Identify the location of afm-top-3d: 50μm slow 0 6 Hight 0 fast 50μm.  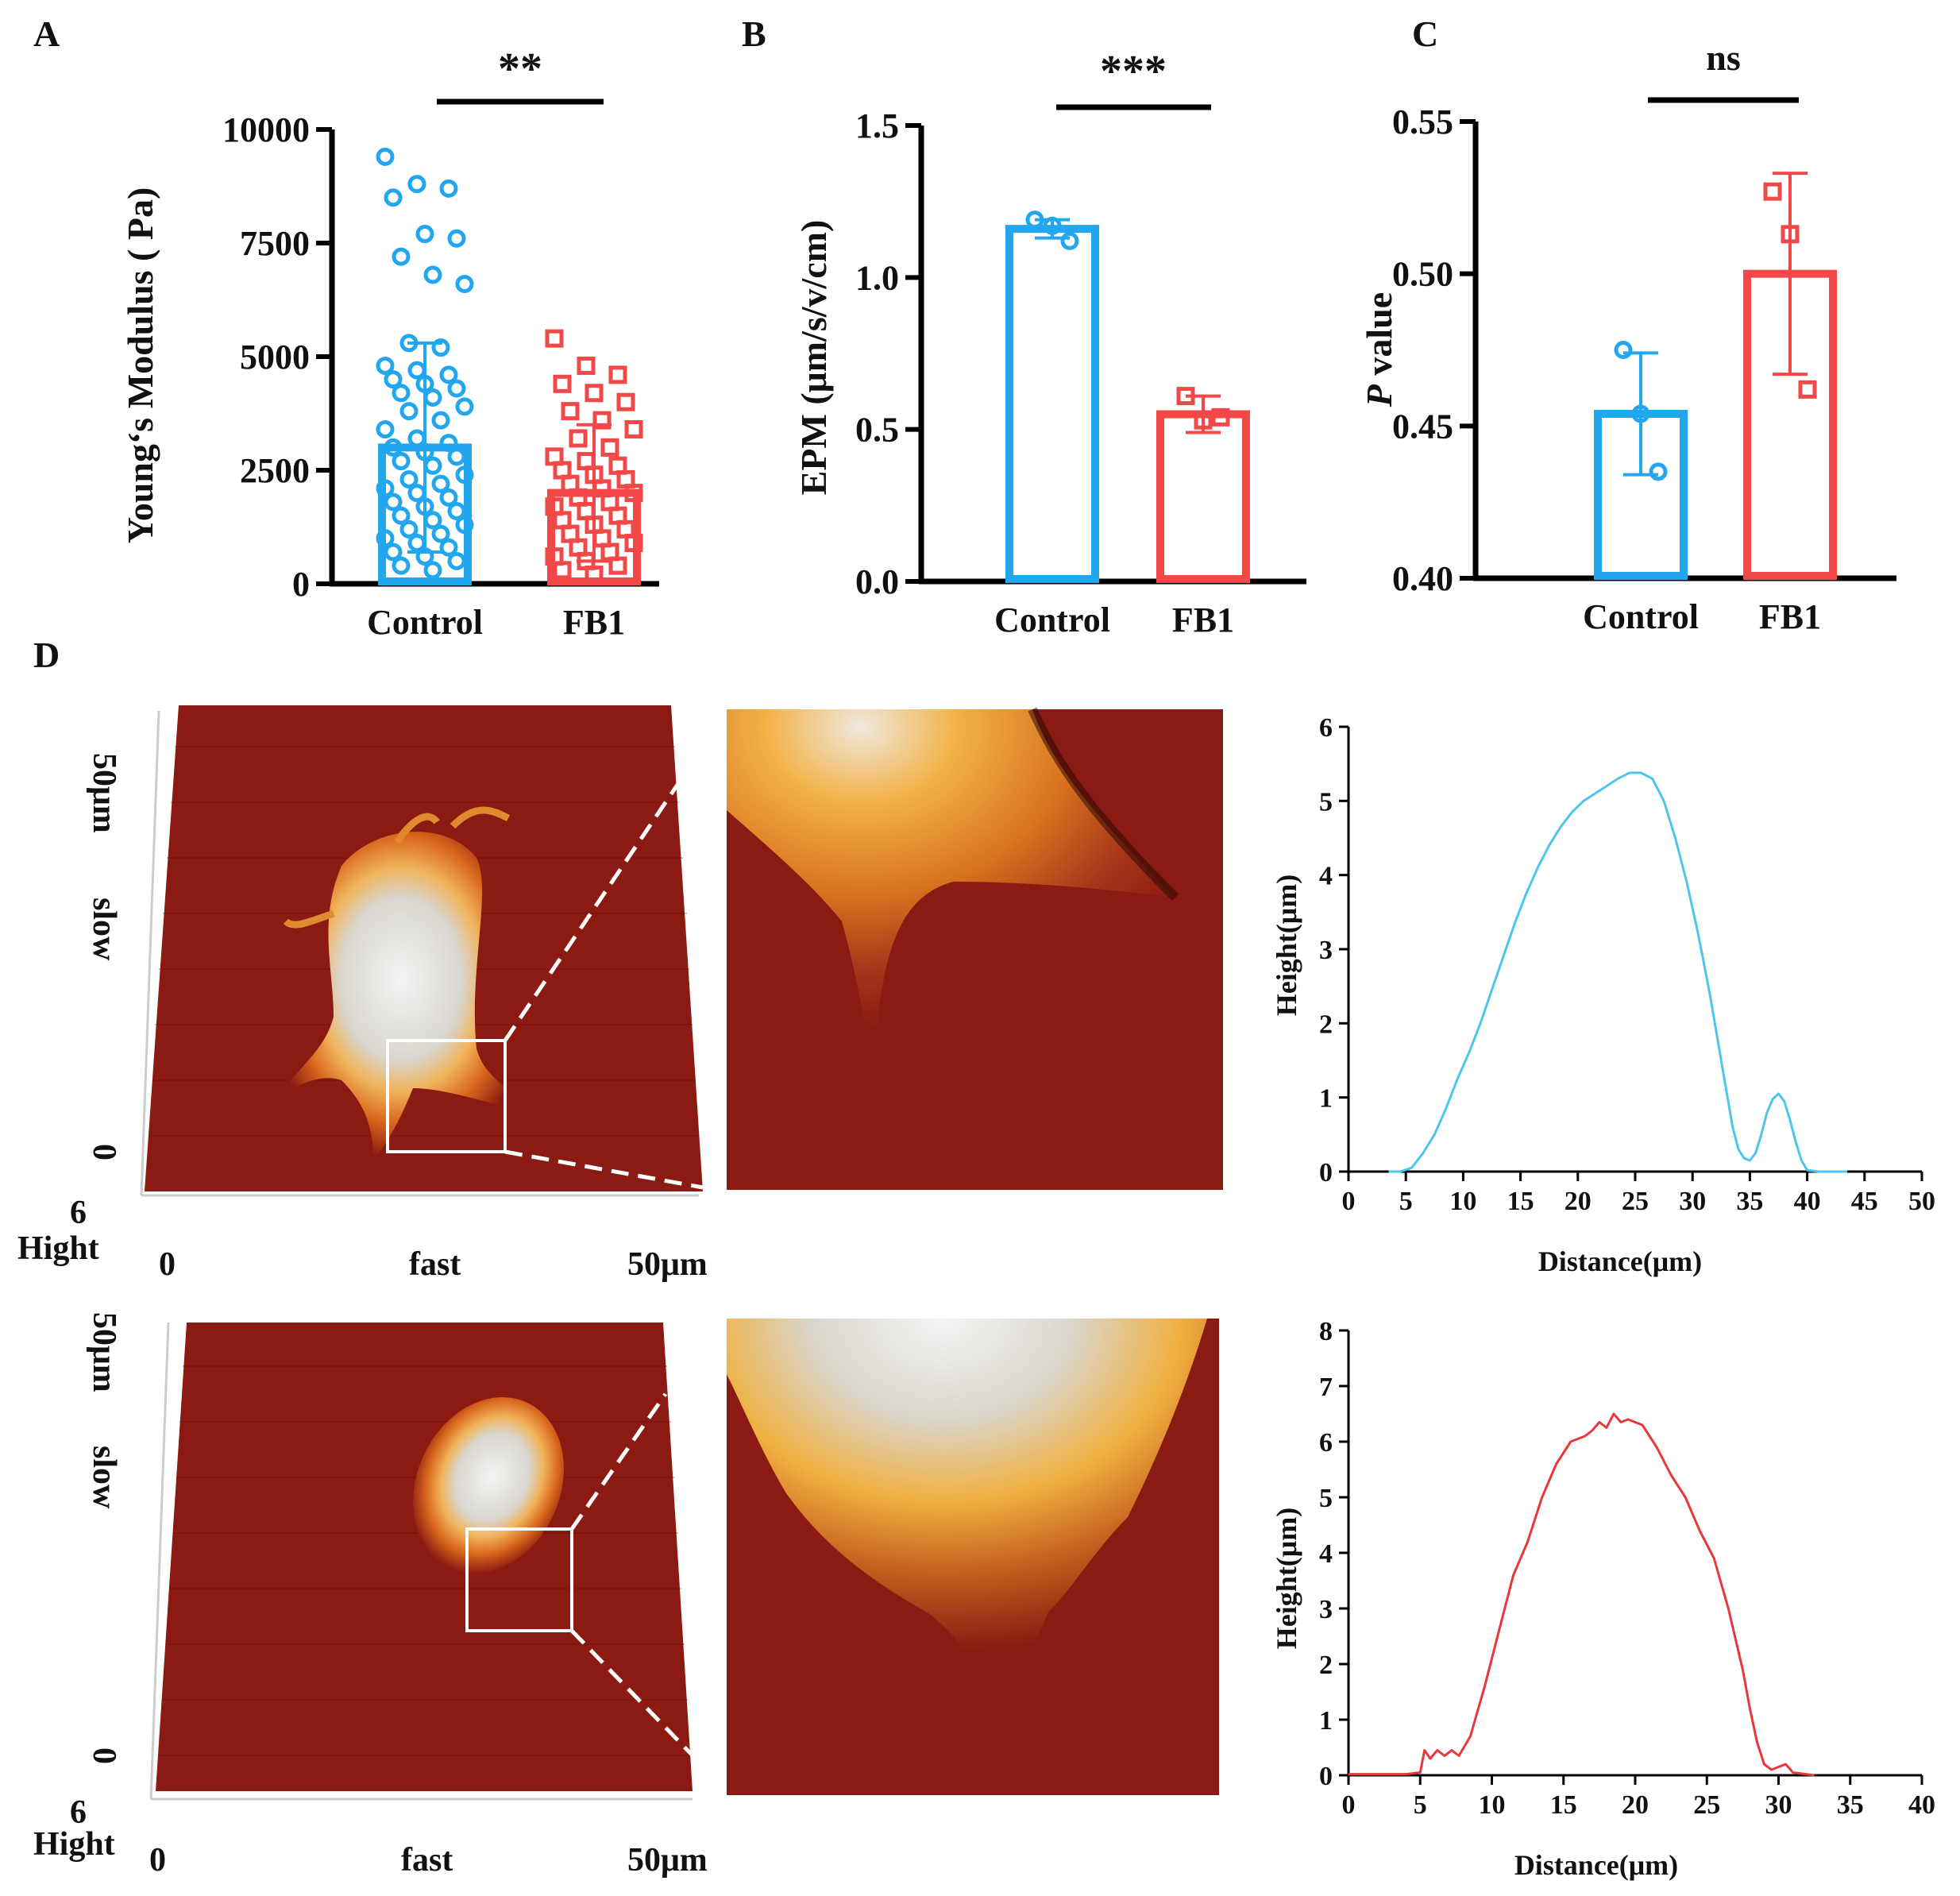
(362, 994).